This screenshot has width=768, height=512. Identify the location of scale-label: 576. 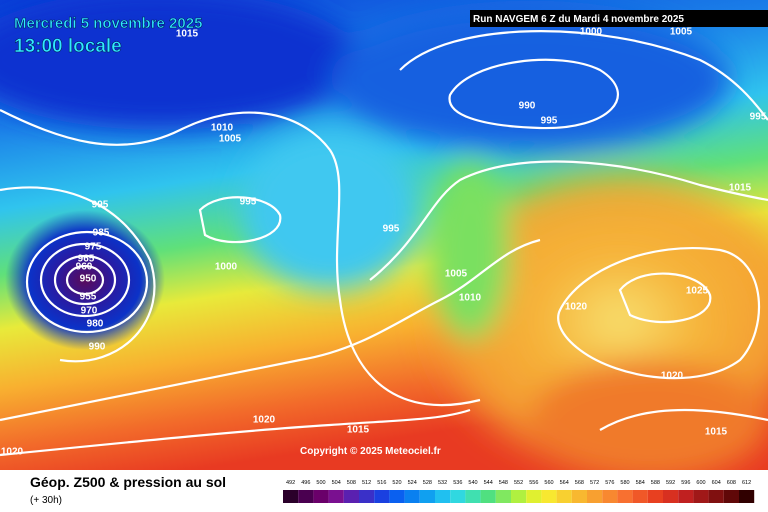
(609, 483).